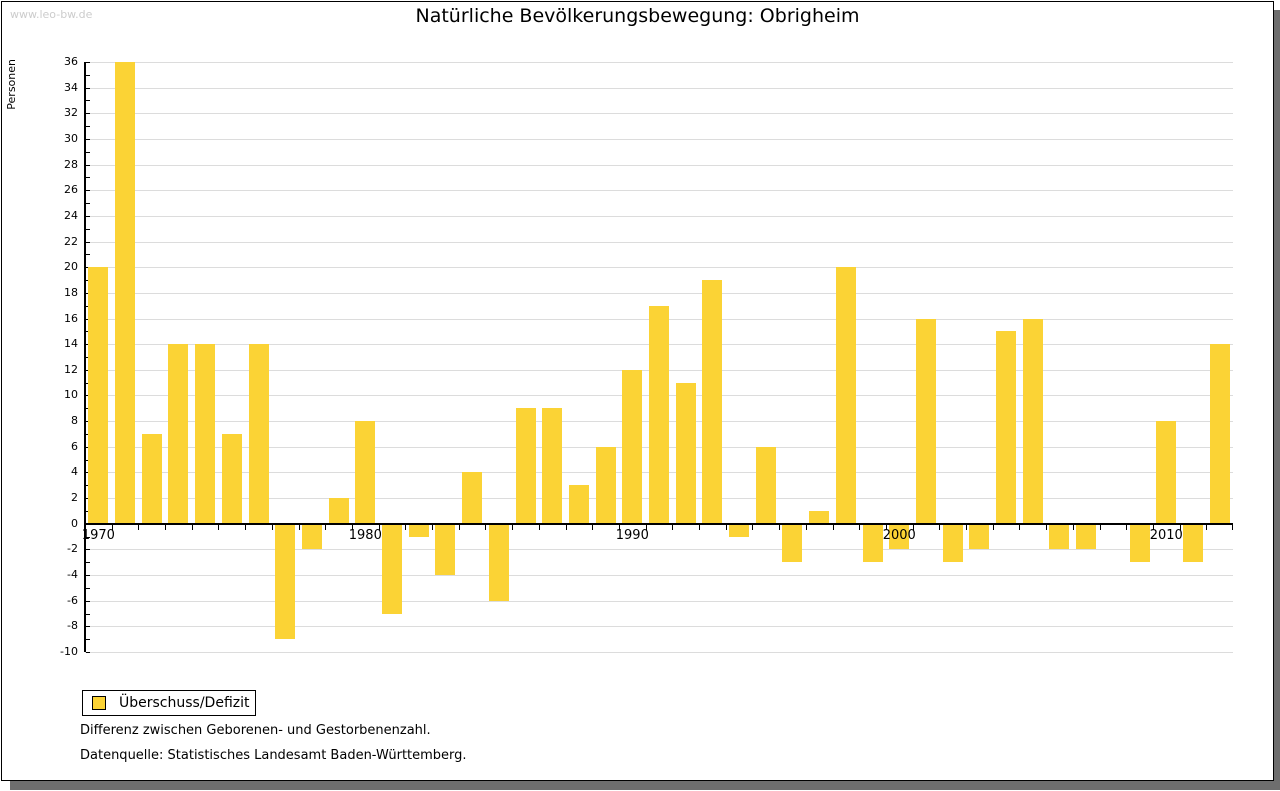 This screenshot has width=1280, height=791. What do you see at coordinates (258, 434) in the screenshot?
I see `bar-1976` at bounding box center [258, 434].